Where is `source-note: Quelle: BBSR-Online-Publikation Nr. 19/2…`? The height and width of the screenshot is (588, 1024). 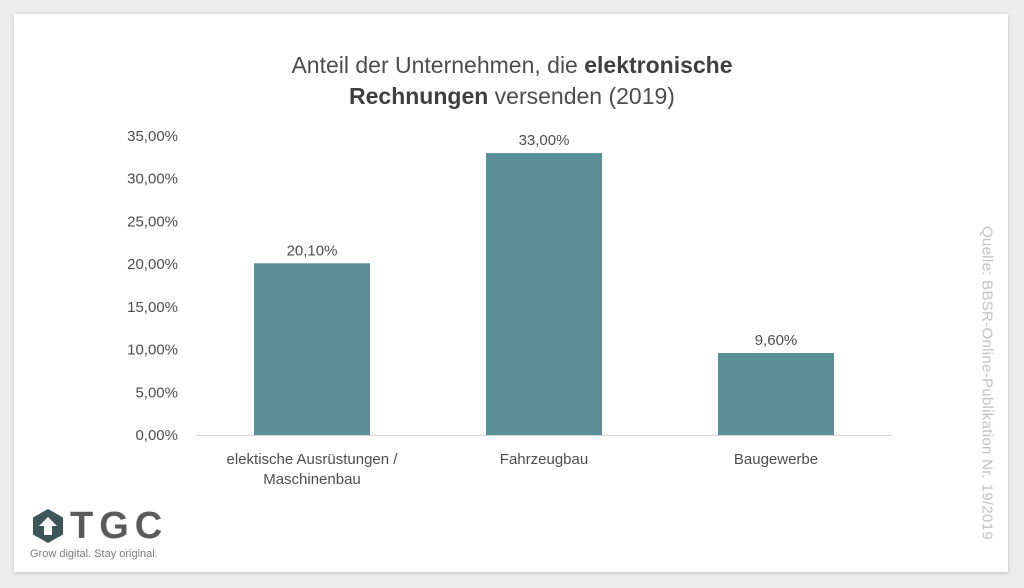 source-note: Quelle: BBSR-Online-Publikation Nr. 19/2… is located at coordinates (987, 383).